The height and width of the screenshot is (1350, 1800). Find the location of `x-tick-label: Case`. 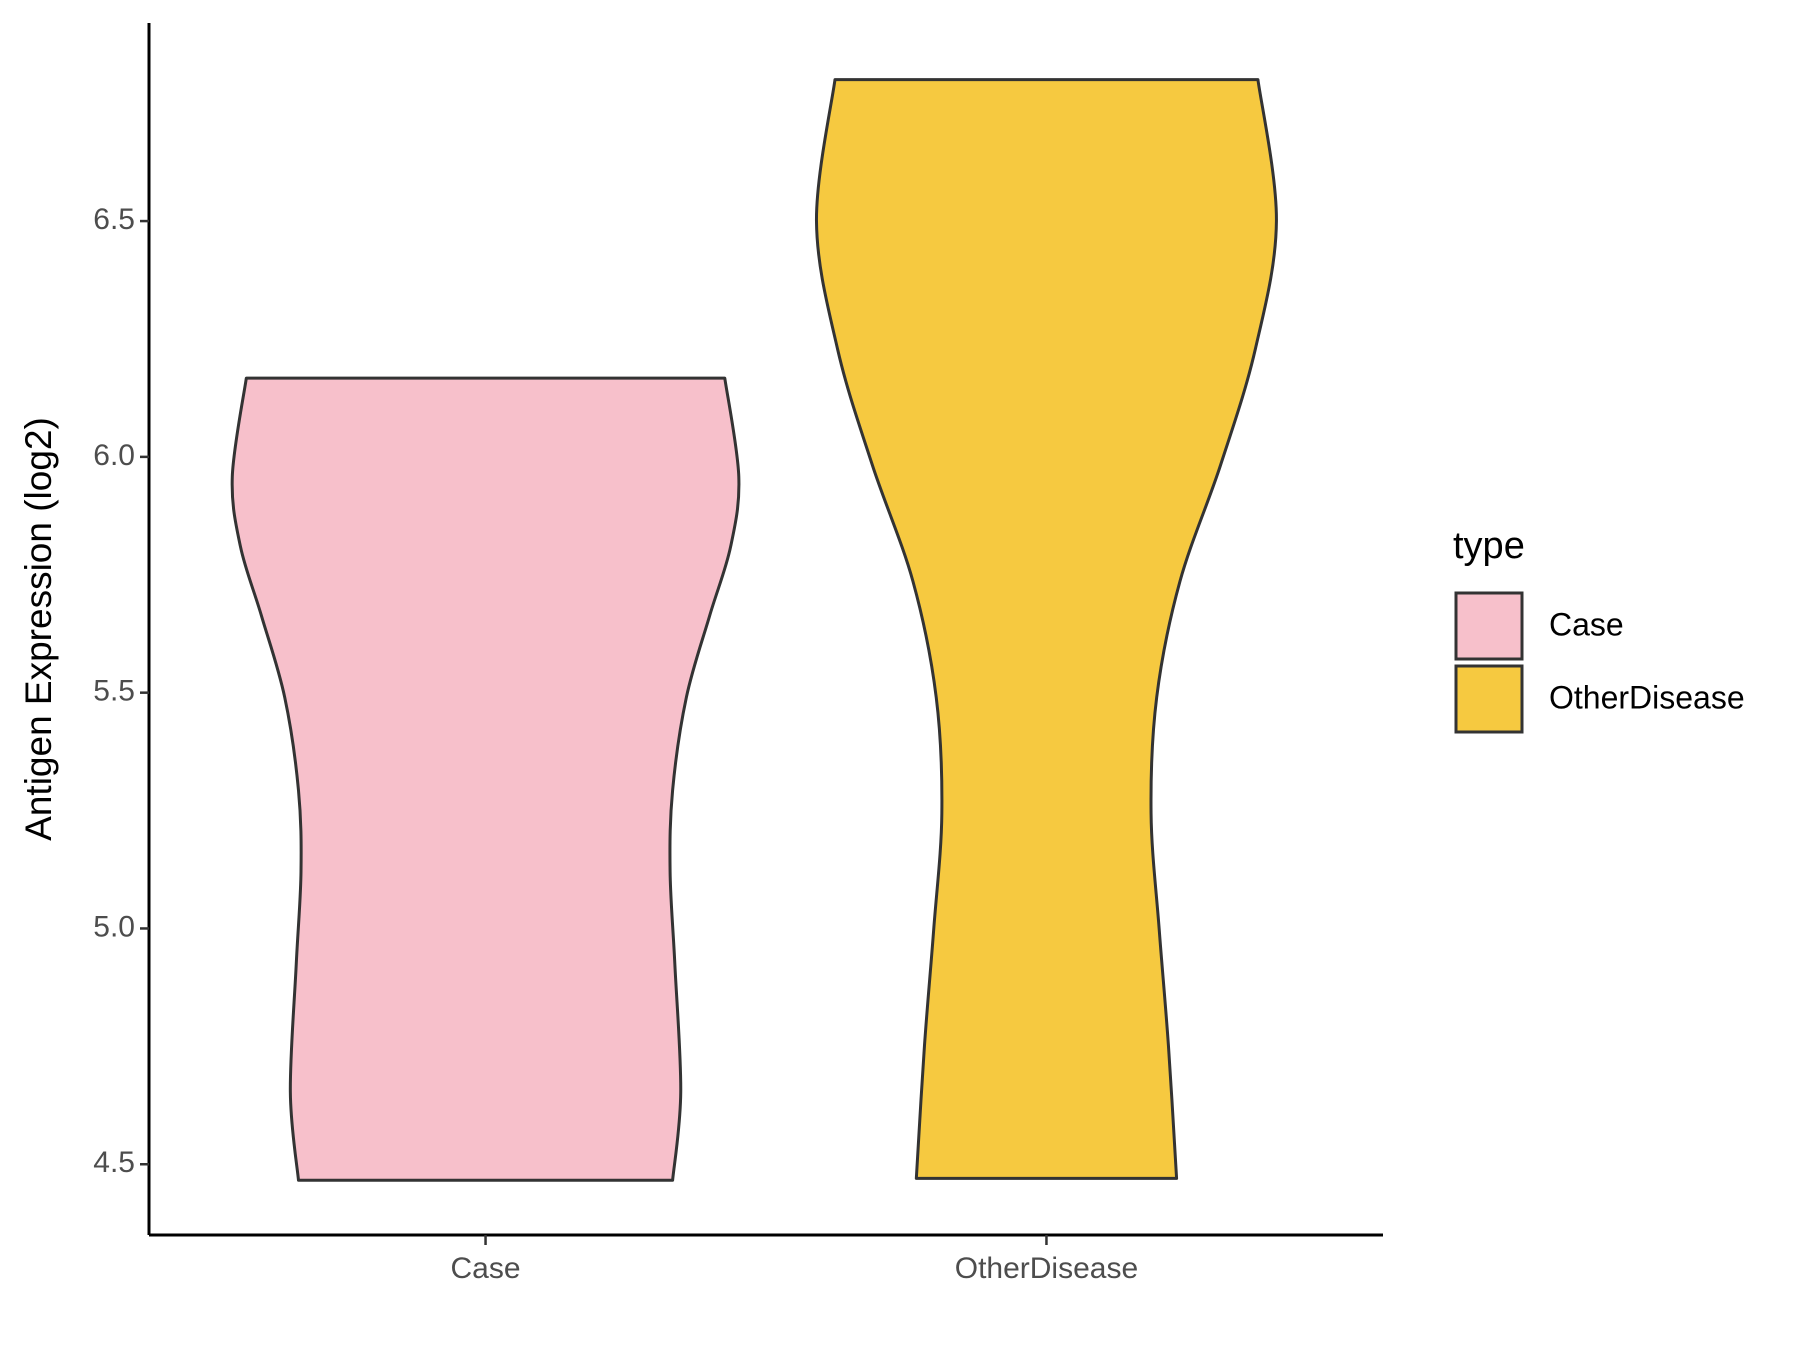

x-tick-label: Case is located at coordinates (486, 1268).